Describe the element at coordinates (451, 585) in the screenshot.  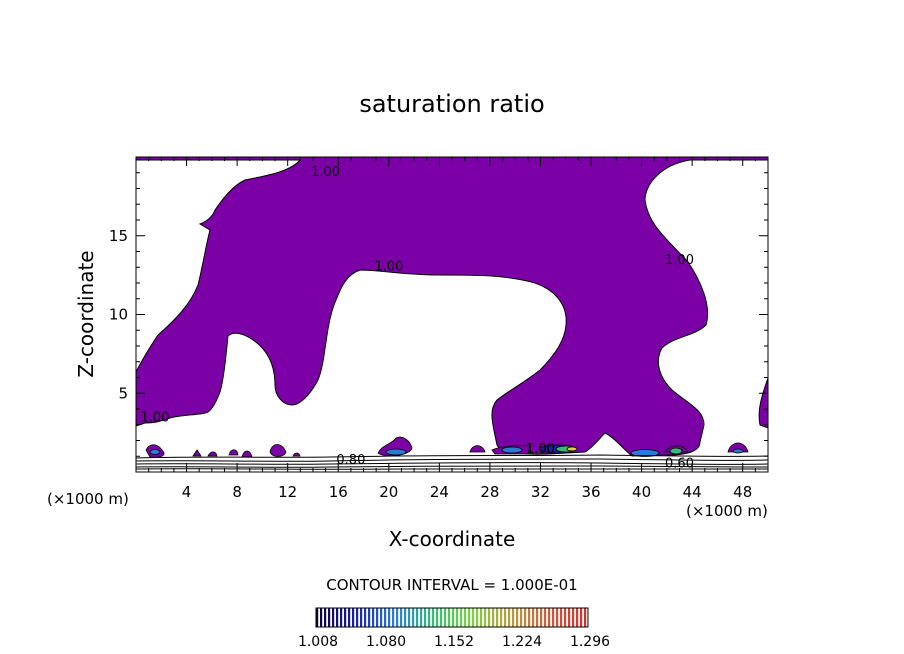
I see `contour-interval: CONTOUR INTERVAL = 1.000E-01` at that location.